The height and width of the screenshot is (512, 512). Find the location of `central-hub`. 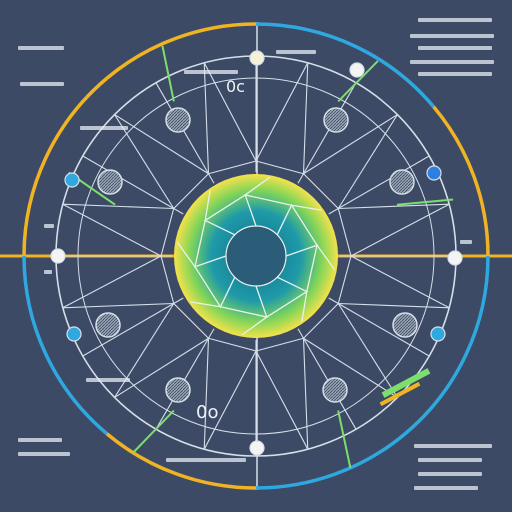

central-hub is located at coordinates (256, 256).